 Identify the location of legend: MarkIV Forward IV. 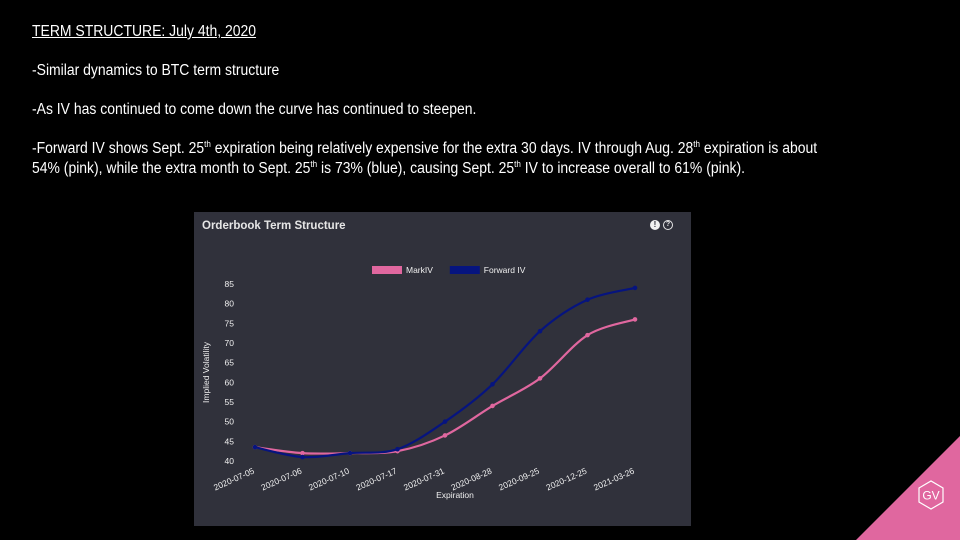
(449, 270).